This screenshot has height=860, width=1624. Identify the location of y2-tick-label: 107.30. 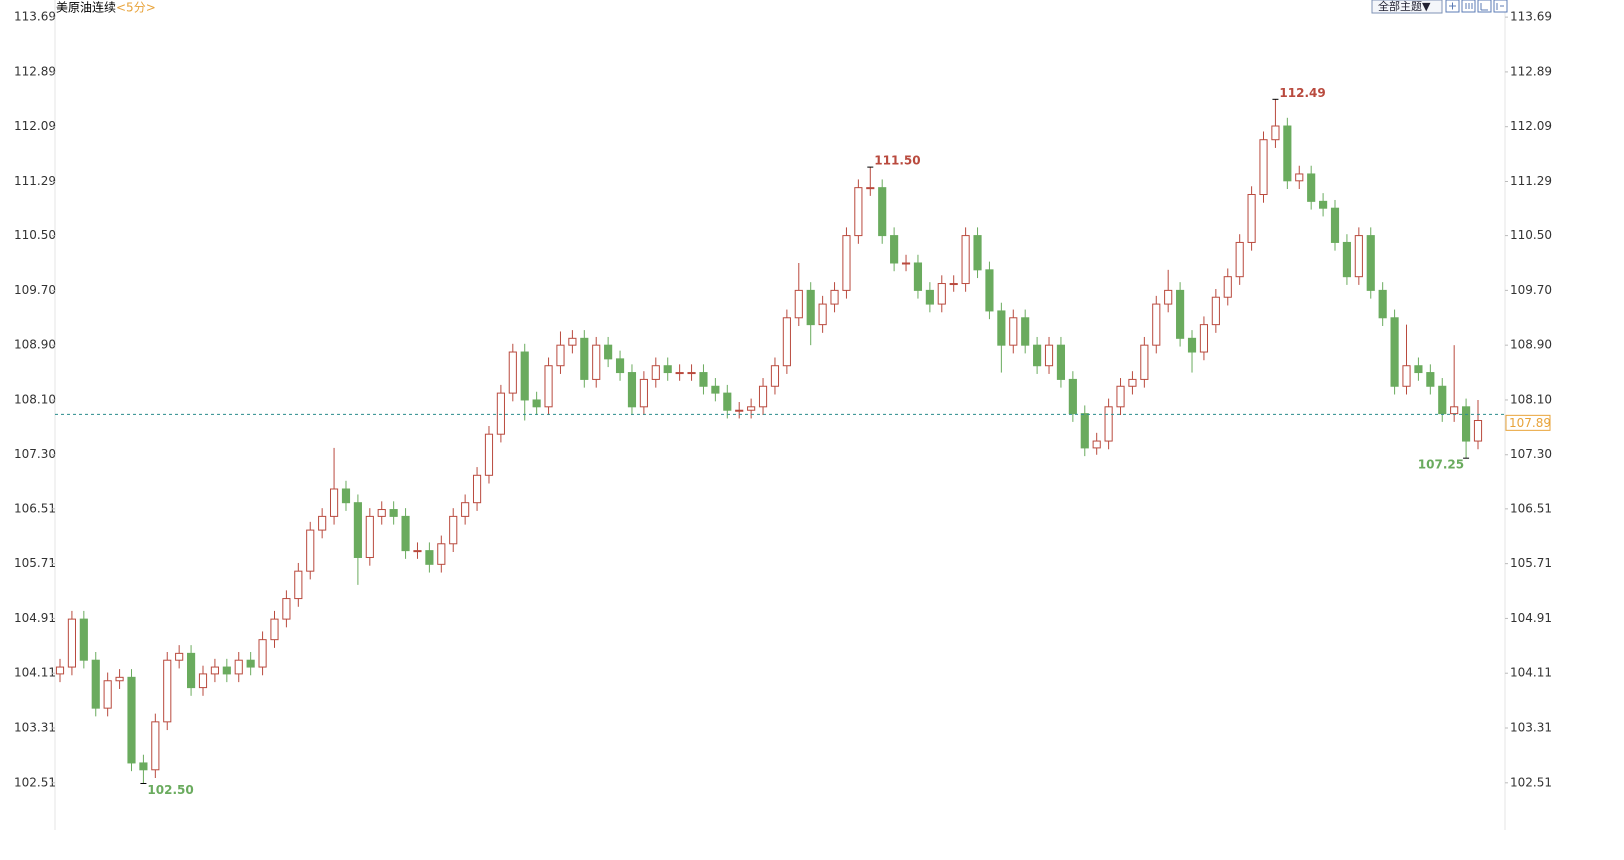
(1531, 454).